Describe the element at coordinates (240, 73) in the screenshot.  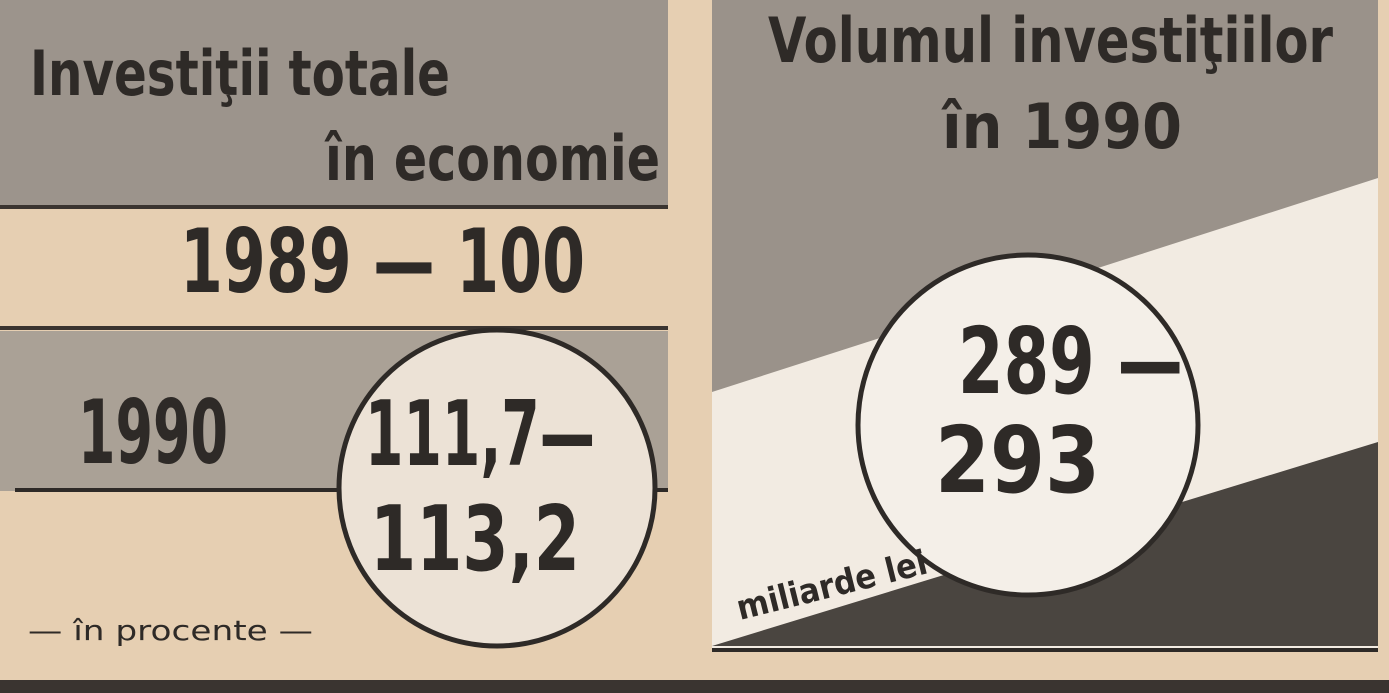
I see `left-title-1: Investiţii totale` at that location.